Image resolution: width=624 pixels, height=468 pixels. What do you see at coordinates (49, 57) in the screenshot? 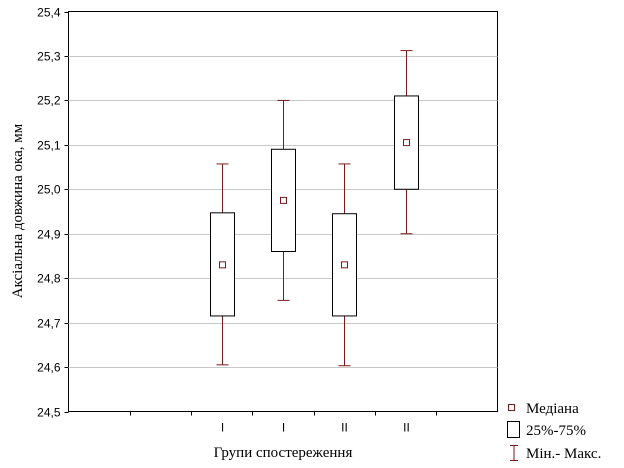
I see `y-tick-label: 25,3` at bounding box center [49, 57].